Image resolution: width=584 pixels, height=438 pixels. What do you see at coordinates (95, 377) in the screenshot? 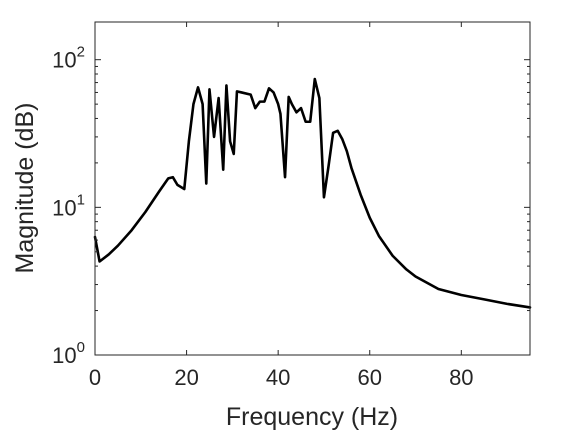
I see `x-tick-label: 0` at bounding box center [95, 377].